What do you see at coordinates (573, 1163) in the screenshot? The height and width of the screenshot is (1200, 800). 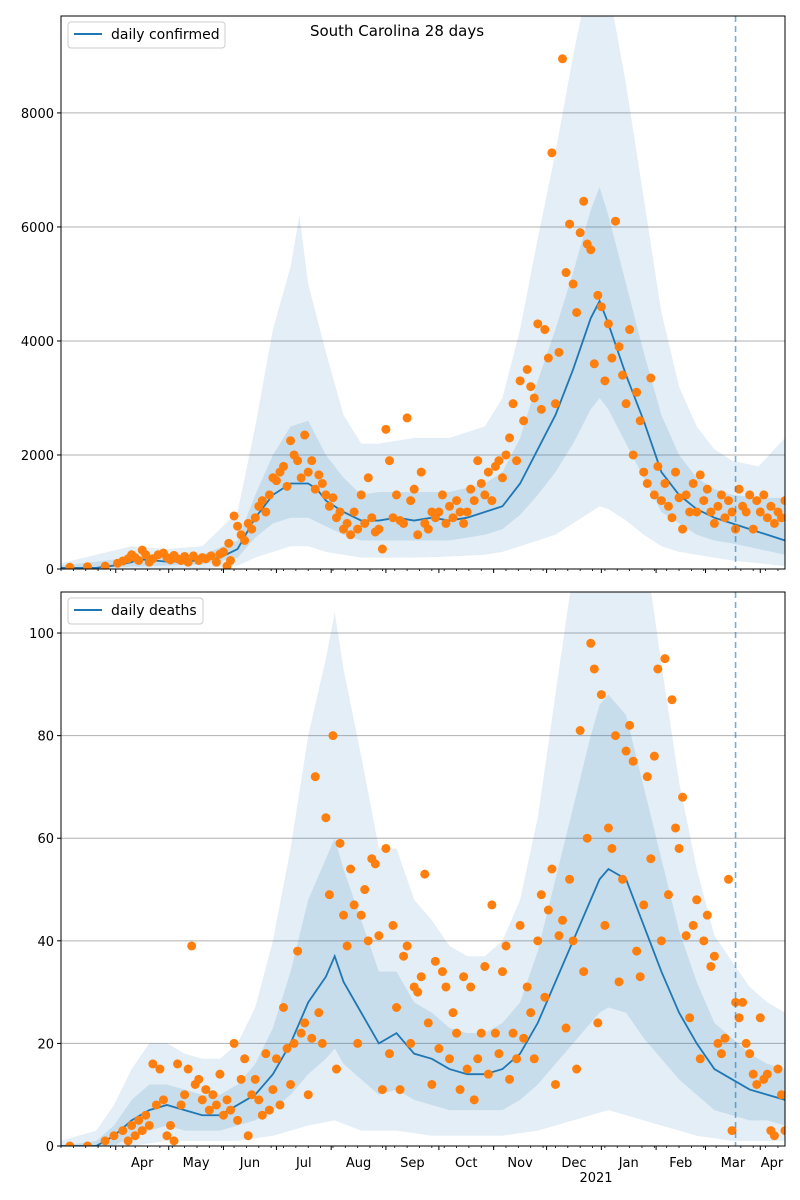 I see `deaths-xtick-label: Dec` at bounding box center [573, 1163].